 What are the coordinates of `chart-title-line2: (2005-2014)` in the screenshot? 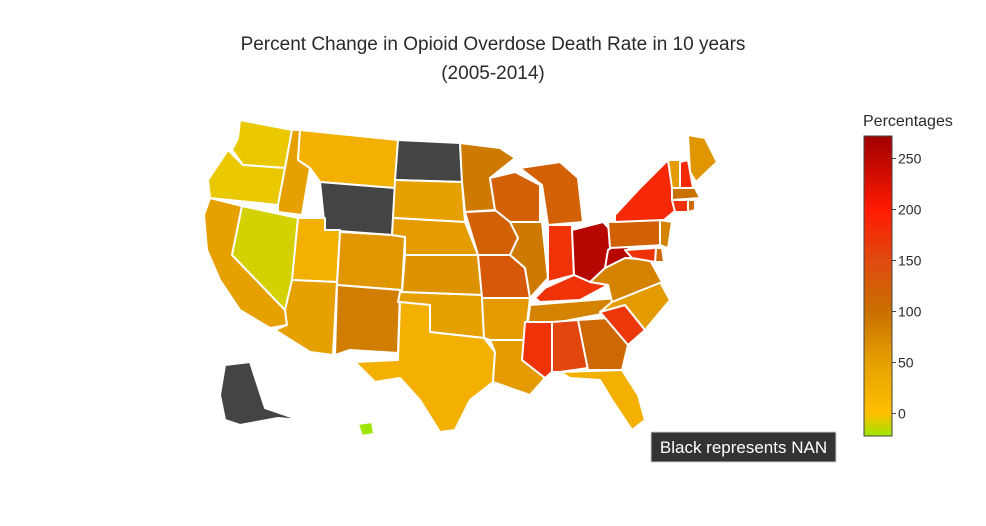 It's located at (493, 73).